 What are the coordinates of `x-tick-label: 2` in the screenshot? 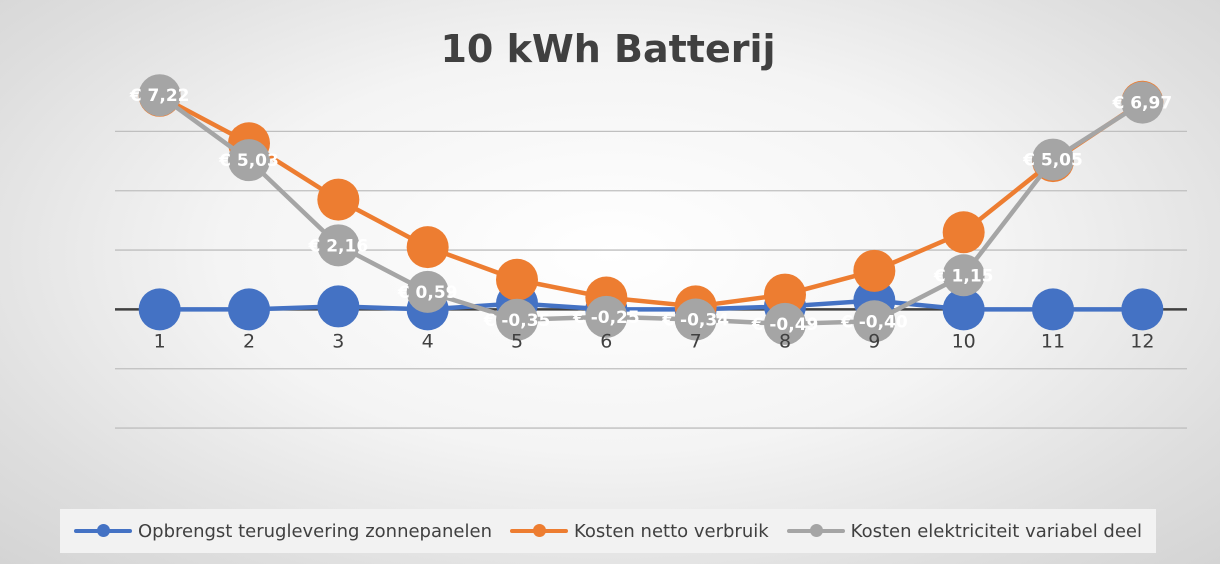 It's located at (249, 341).